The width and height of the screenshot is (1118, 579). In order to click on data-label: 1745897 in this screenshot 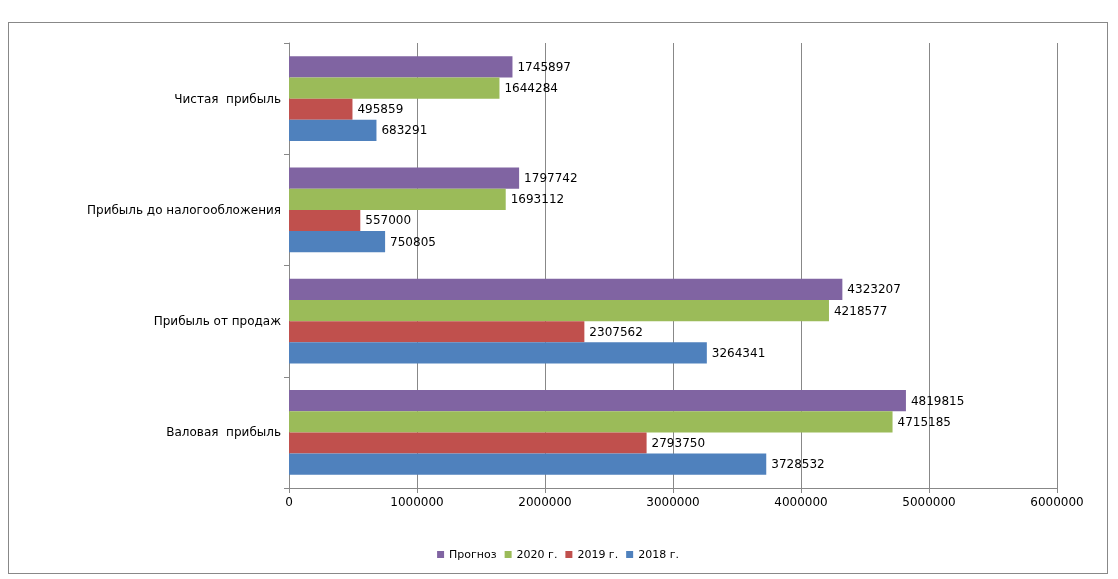, I will do `click(544, 66)`.